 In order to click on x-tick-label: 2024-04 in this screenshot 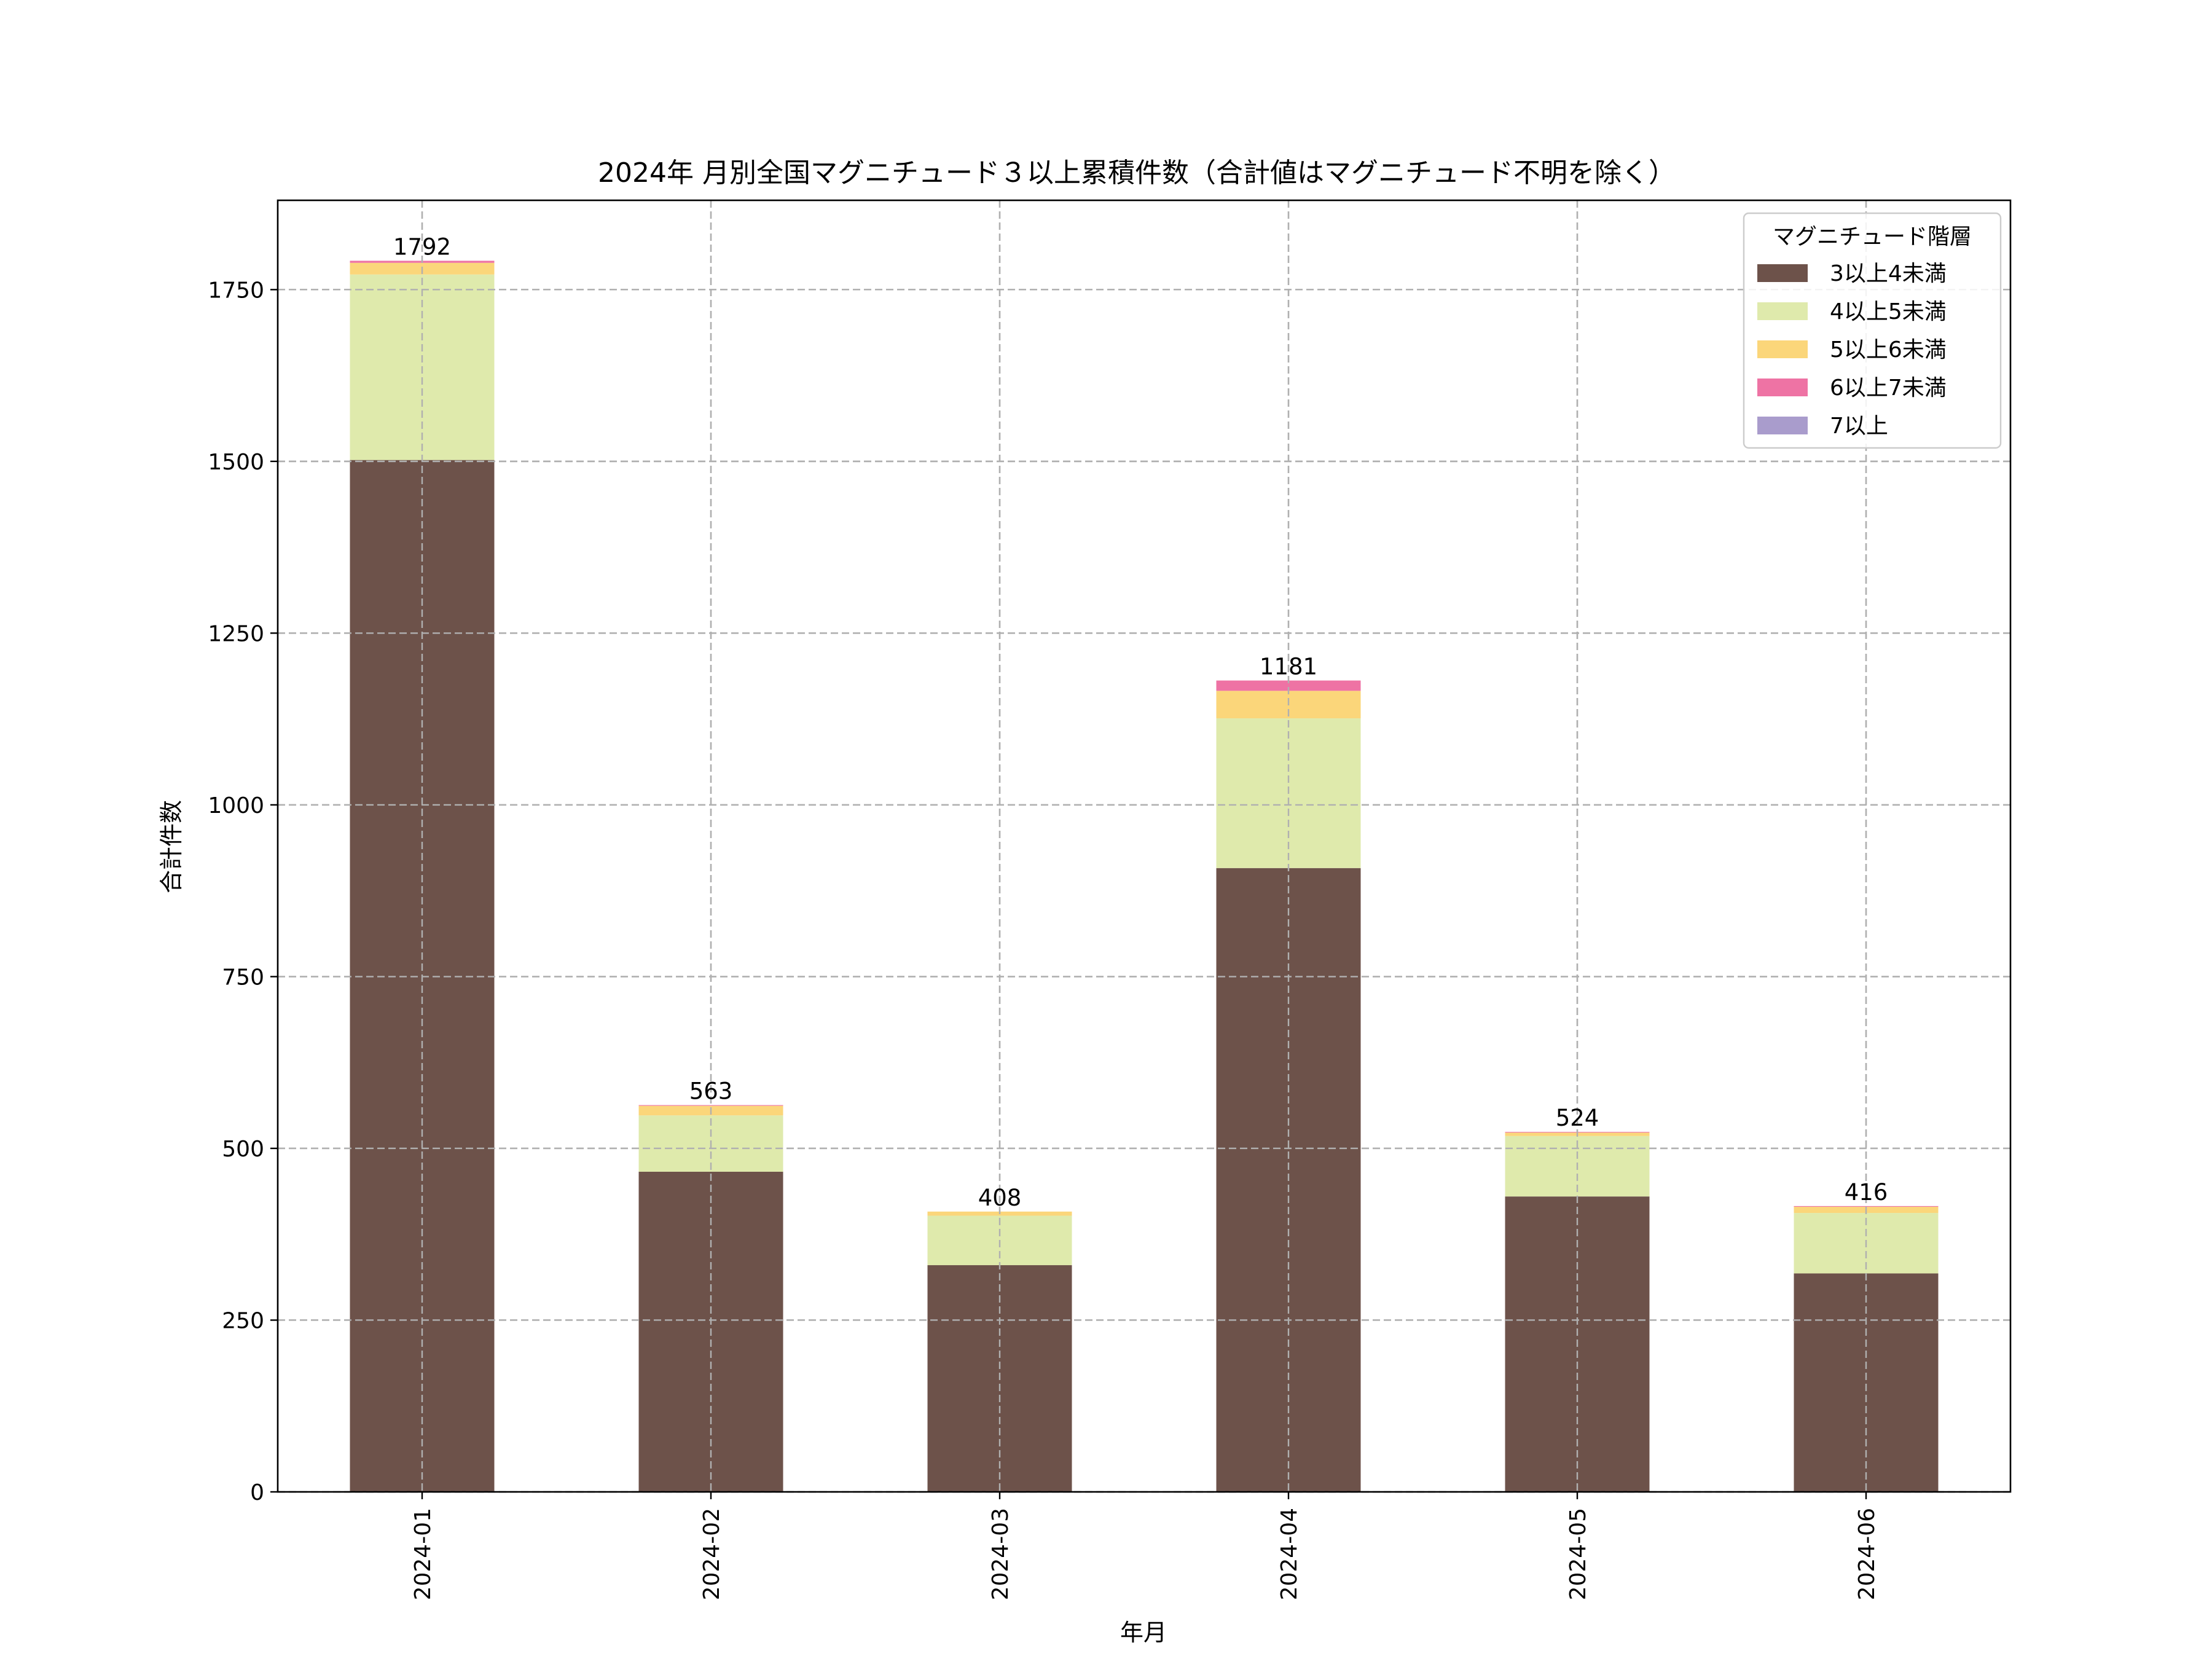, I will do `click(1289, 1554)`.